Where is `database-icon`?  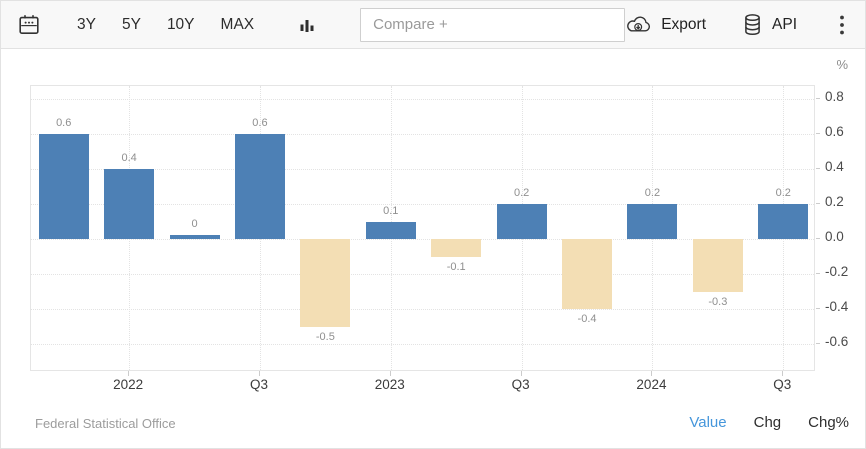 database-icon is located at coordinates (752, 25).